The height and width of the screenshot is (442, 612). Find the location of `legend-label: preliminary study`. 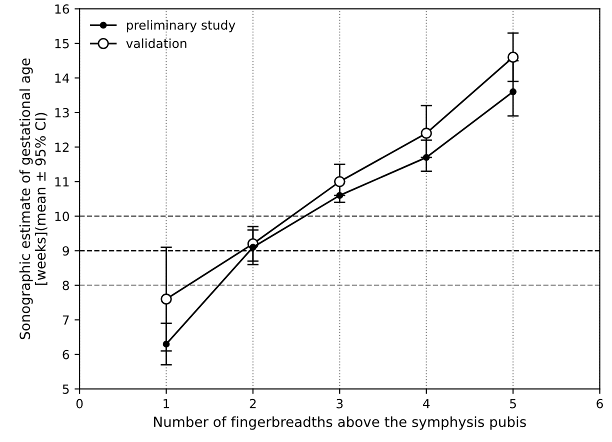

legend-label: preliminary study is located at coordinates (181, 26).